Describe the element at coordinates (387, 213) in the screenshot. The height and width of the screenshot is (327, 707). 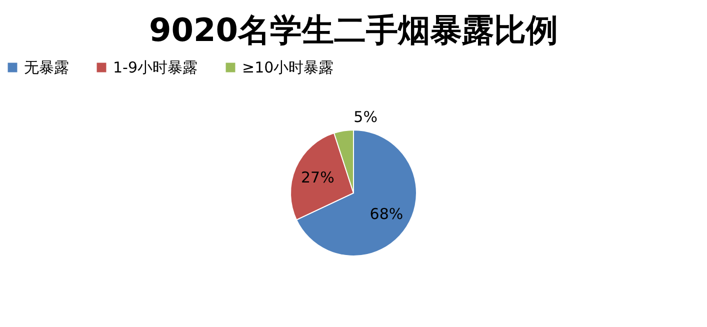
I see `data-label: 68%` at that location.